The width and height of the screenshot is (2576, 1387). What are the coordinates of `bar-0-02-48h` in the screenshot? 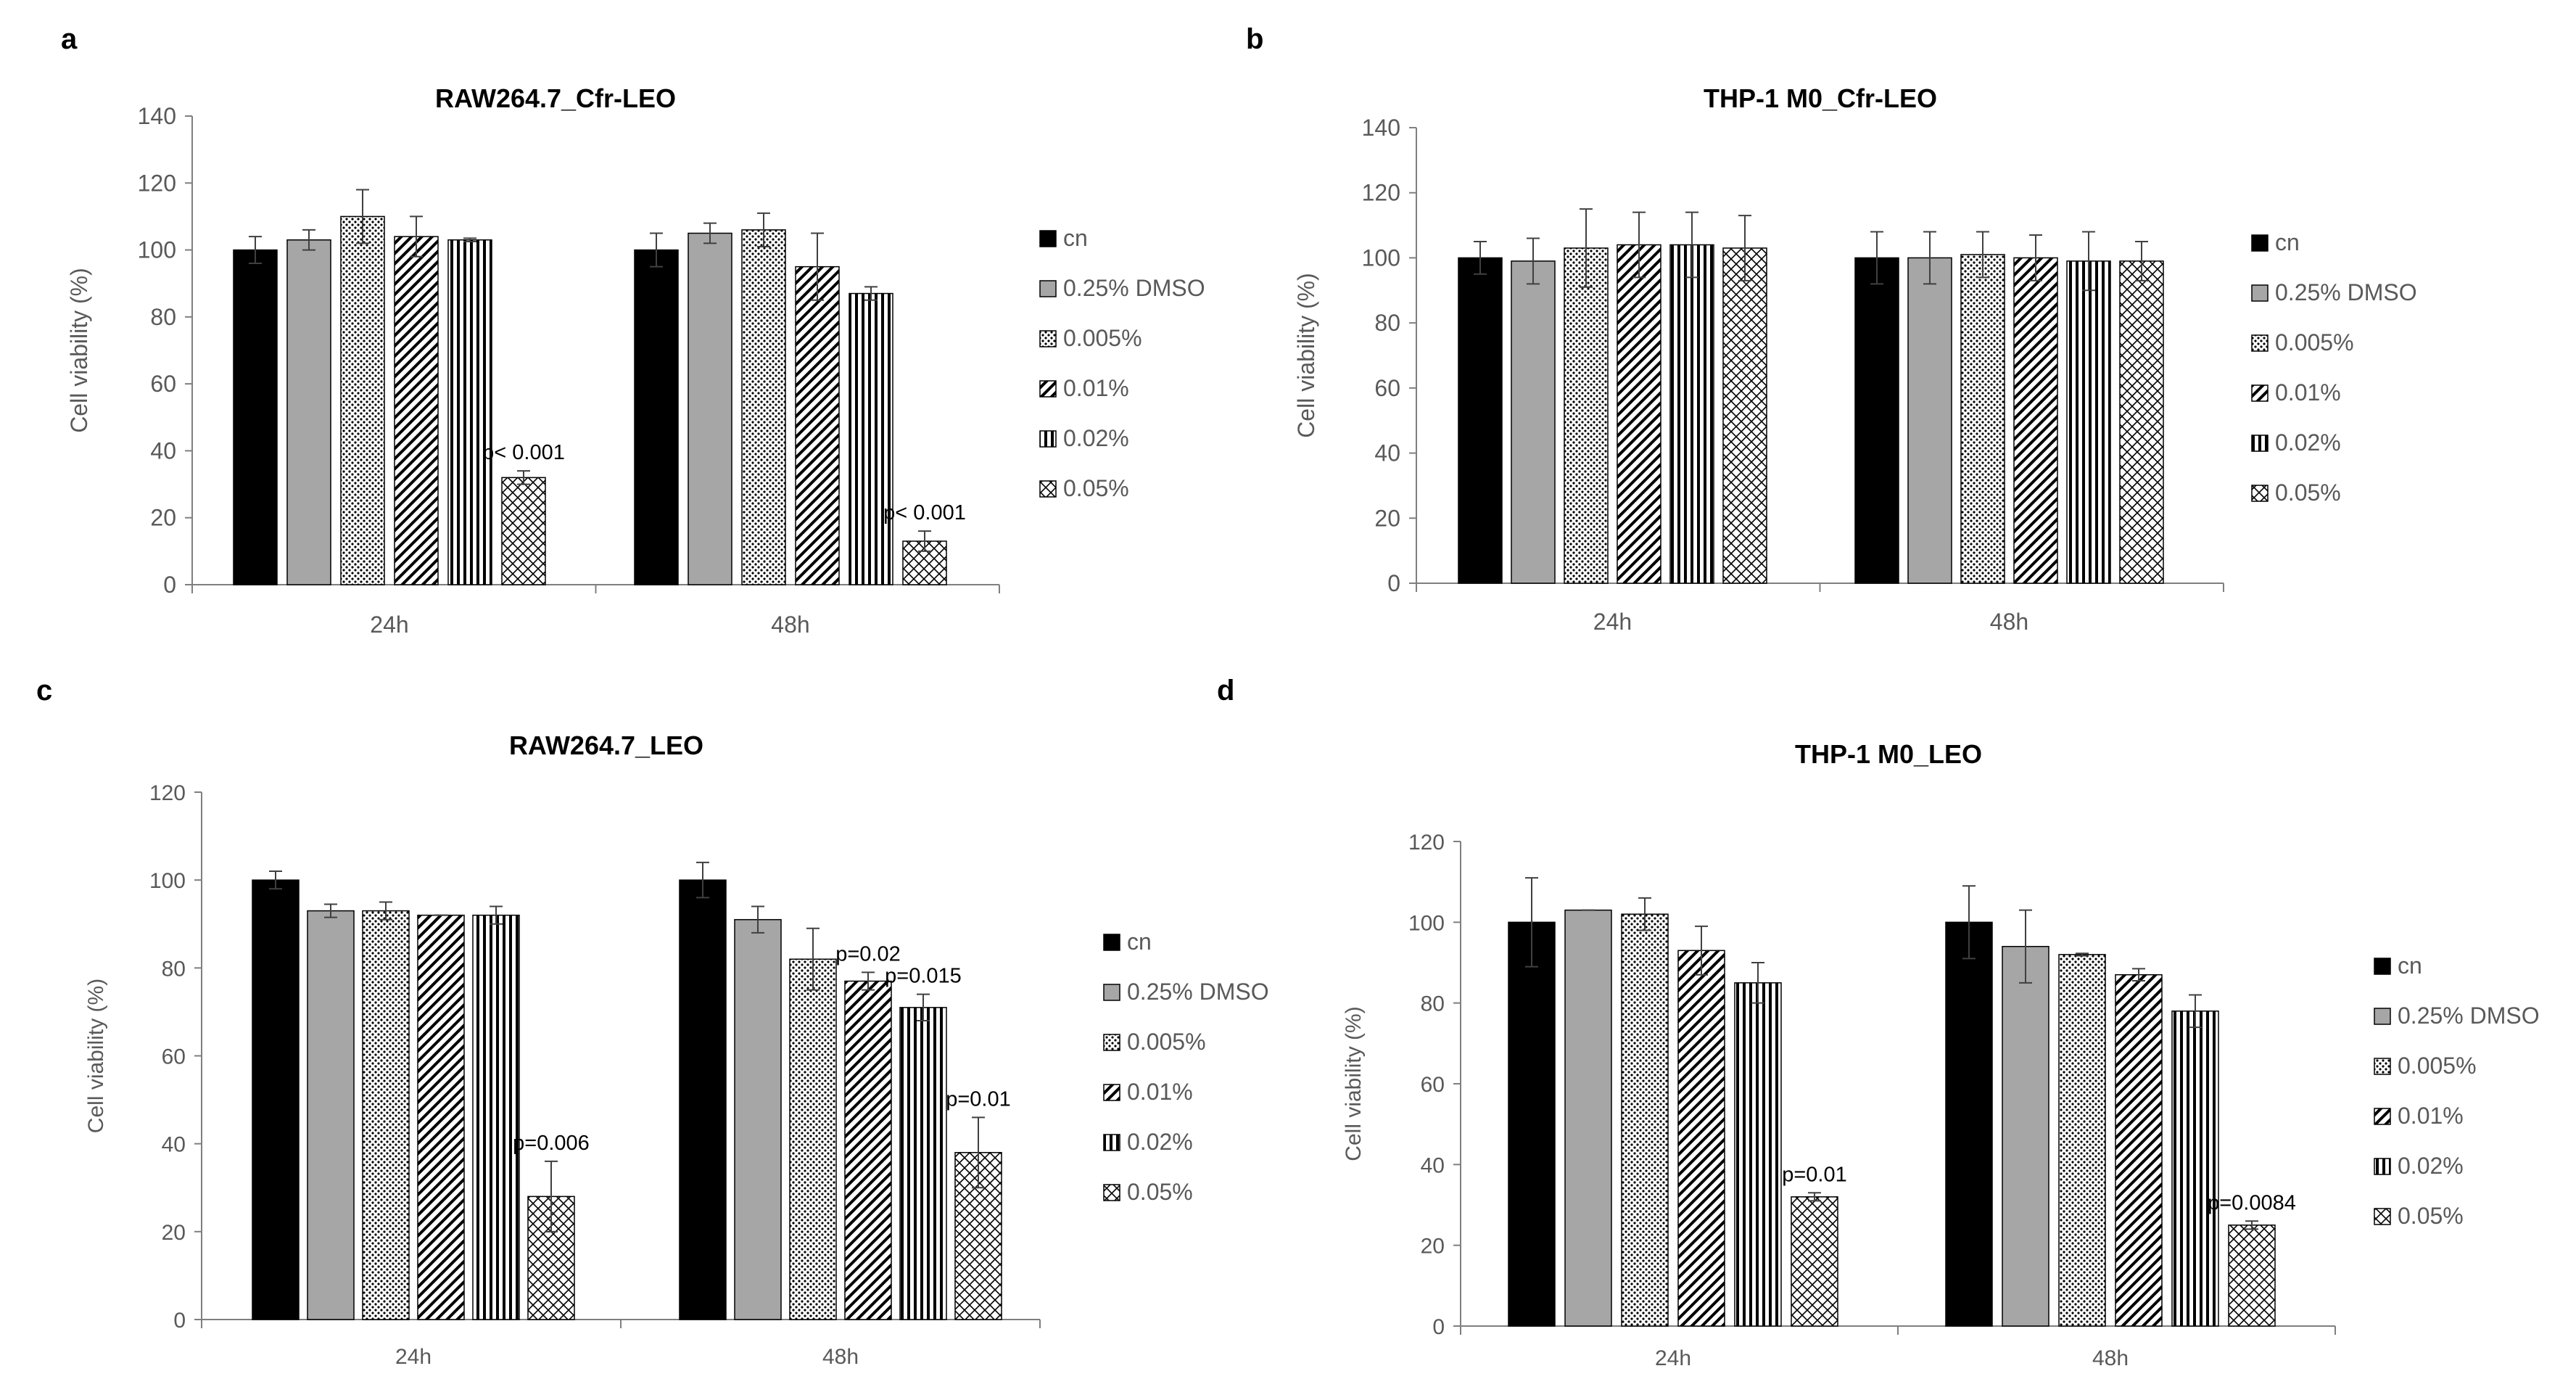 It's located at (871, 438).